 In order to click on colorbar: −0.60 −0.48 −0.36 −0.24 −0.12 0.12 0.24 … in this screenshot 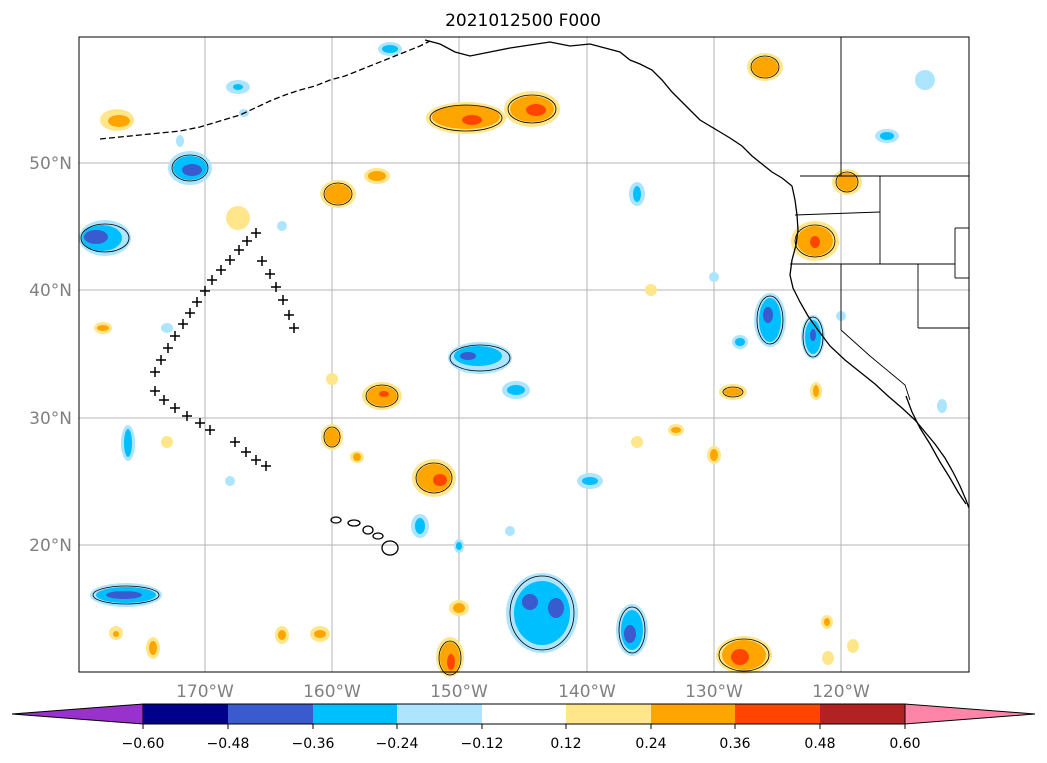, I will do `click(523, 727)`.